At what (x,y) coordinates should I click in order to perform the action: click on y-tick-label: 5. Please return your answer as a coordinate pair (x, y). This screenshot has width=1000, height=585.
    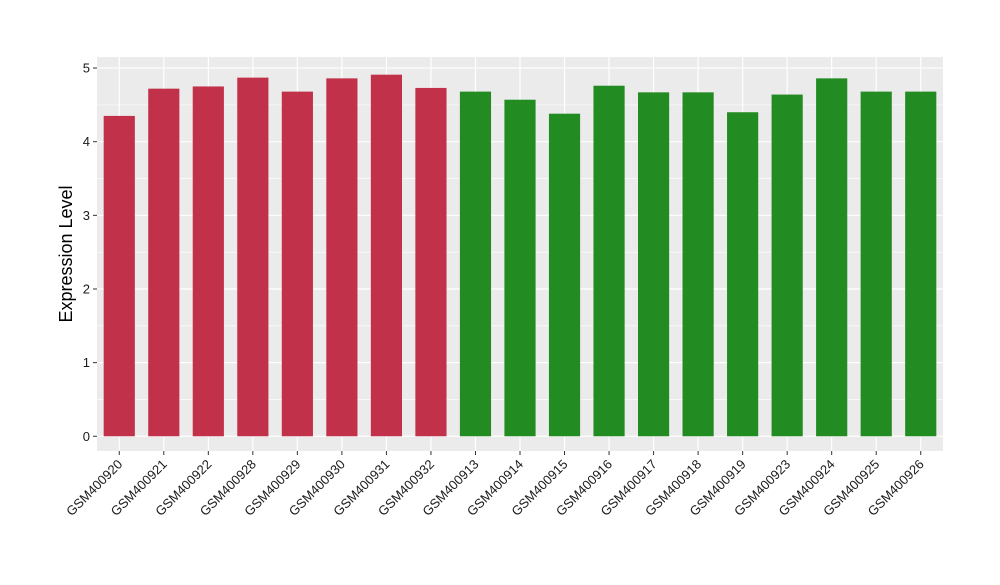
    Looking at the image, I should click on (86, 68).